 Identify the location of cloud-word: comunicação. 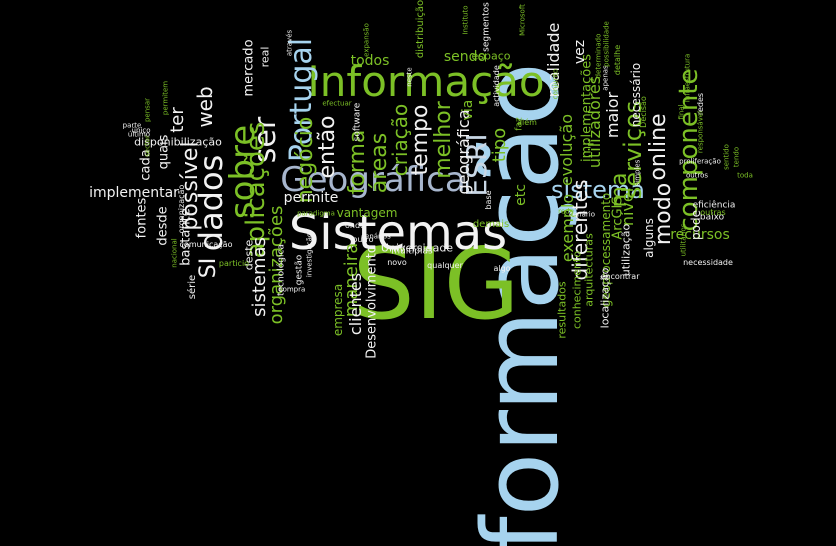
(206, 244).